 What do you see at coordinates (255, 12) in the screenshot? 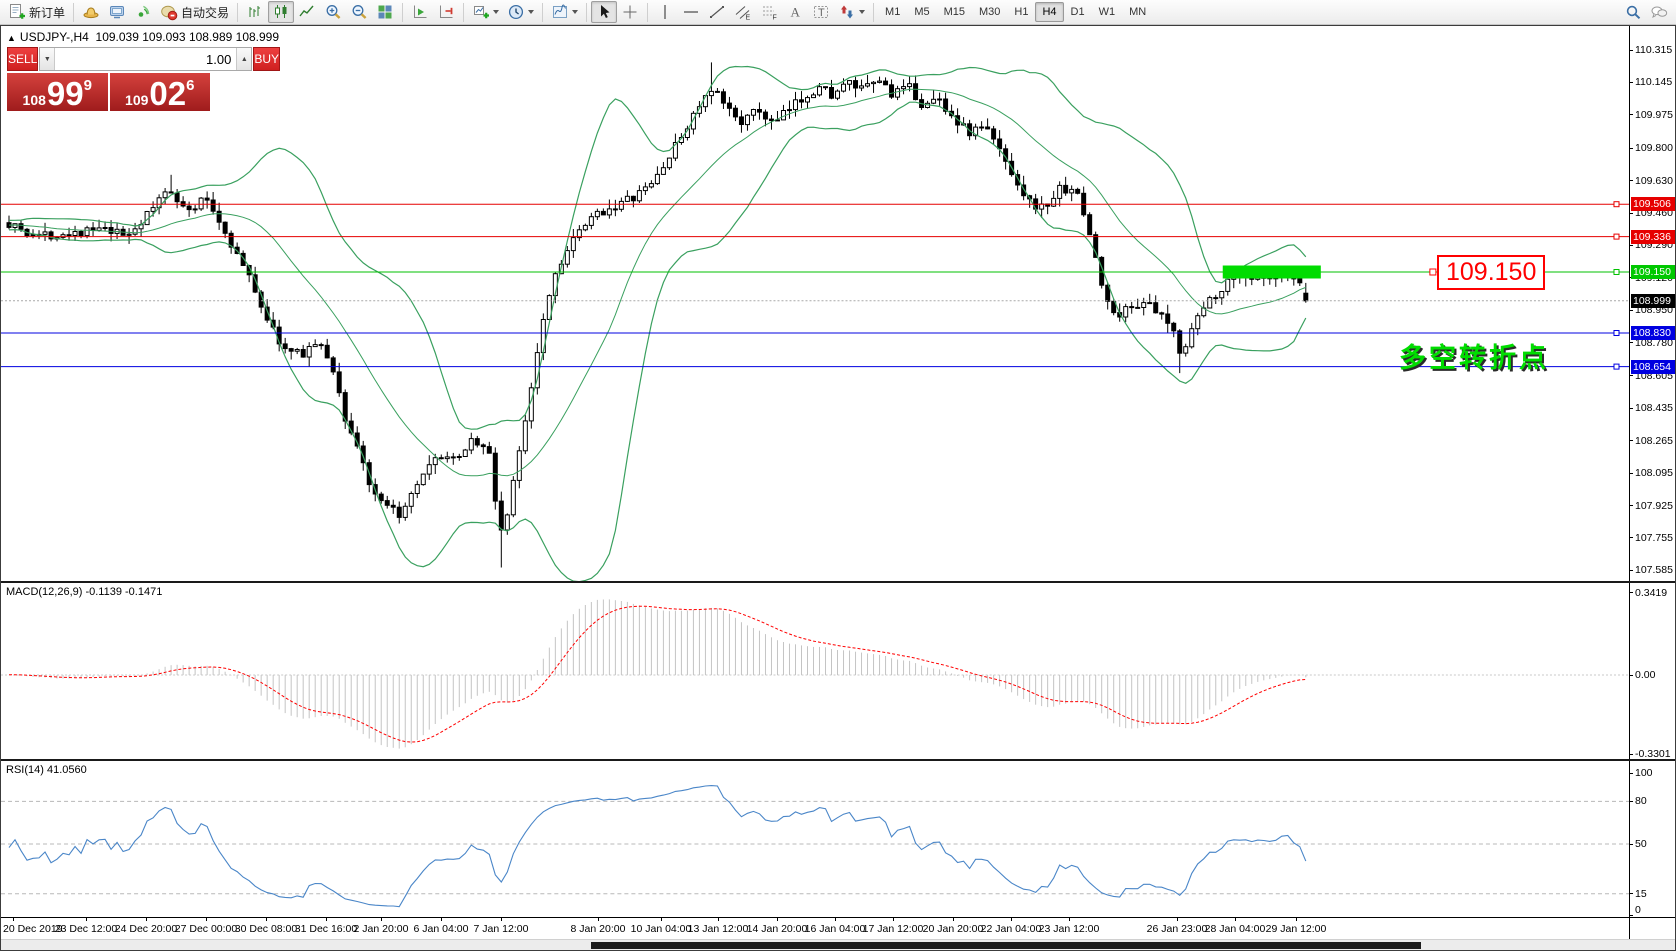
I see `bar-chart-button` at bounding box center [255, 12].